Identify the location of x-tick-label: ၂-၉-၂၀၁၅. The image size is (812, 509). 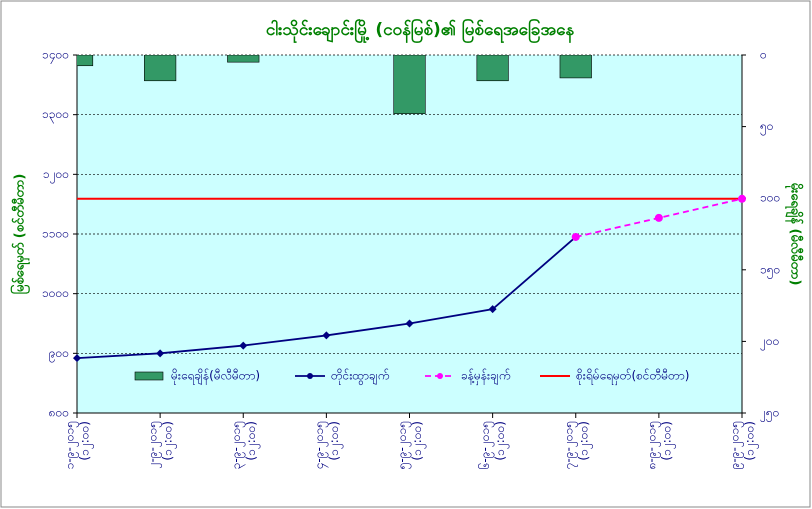
(154, 444).